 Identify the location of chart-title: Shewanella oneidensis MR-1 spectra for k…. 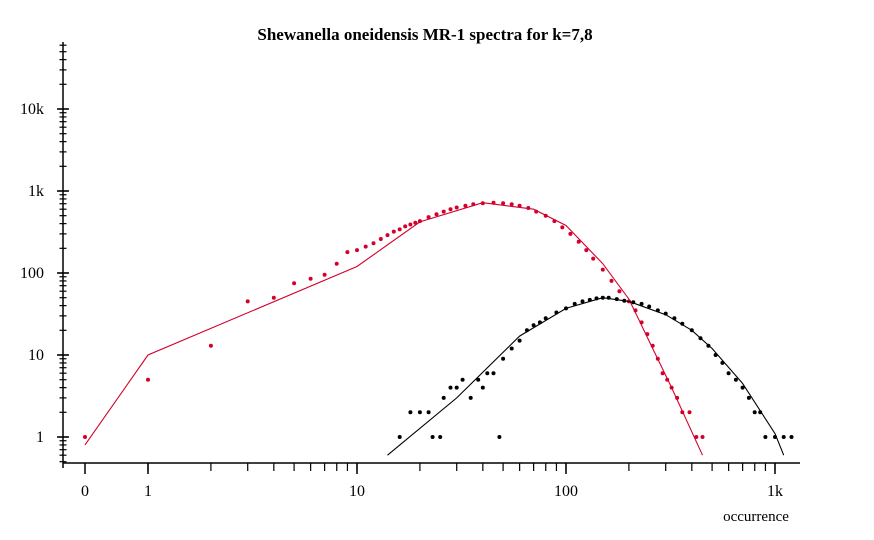
(424, 34).